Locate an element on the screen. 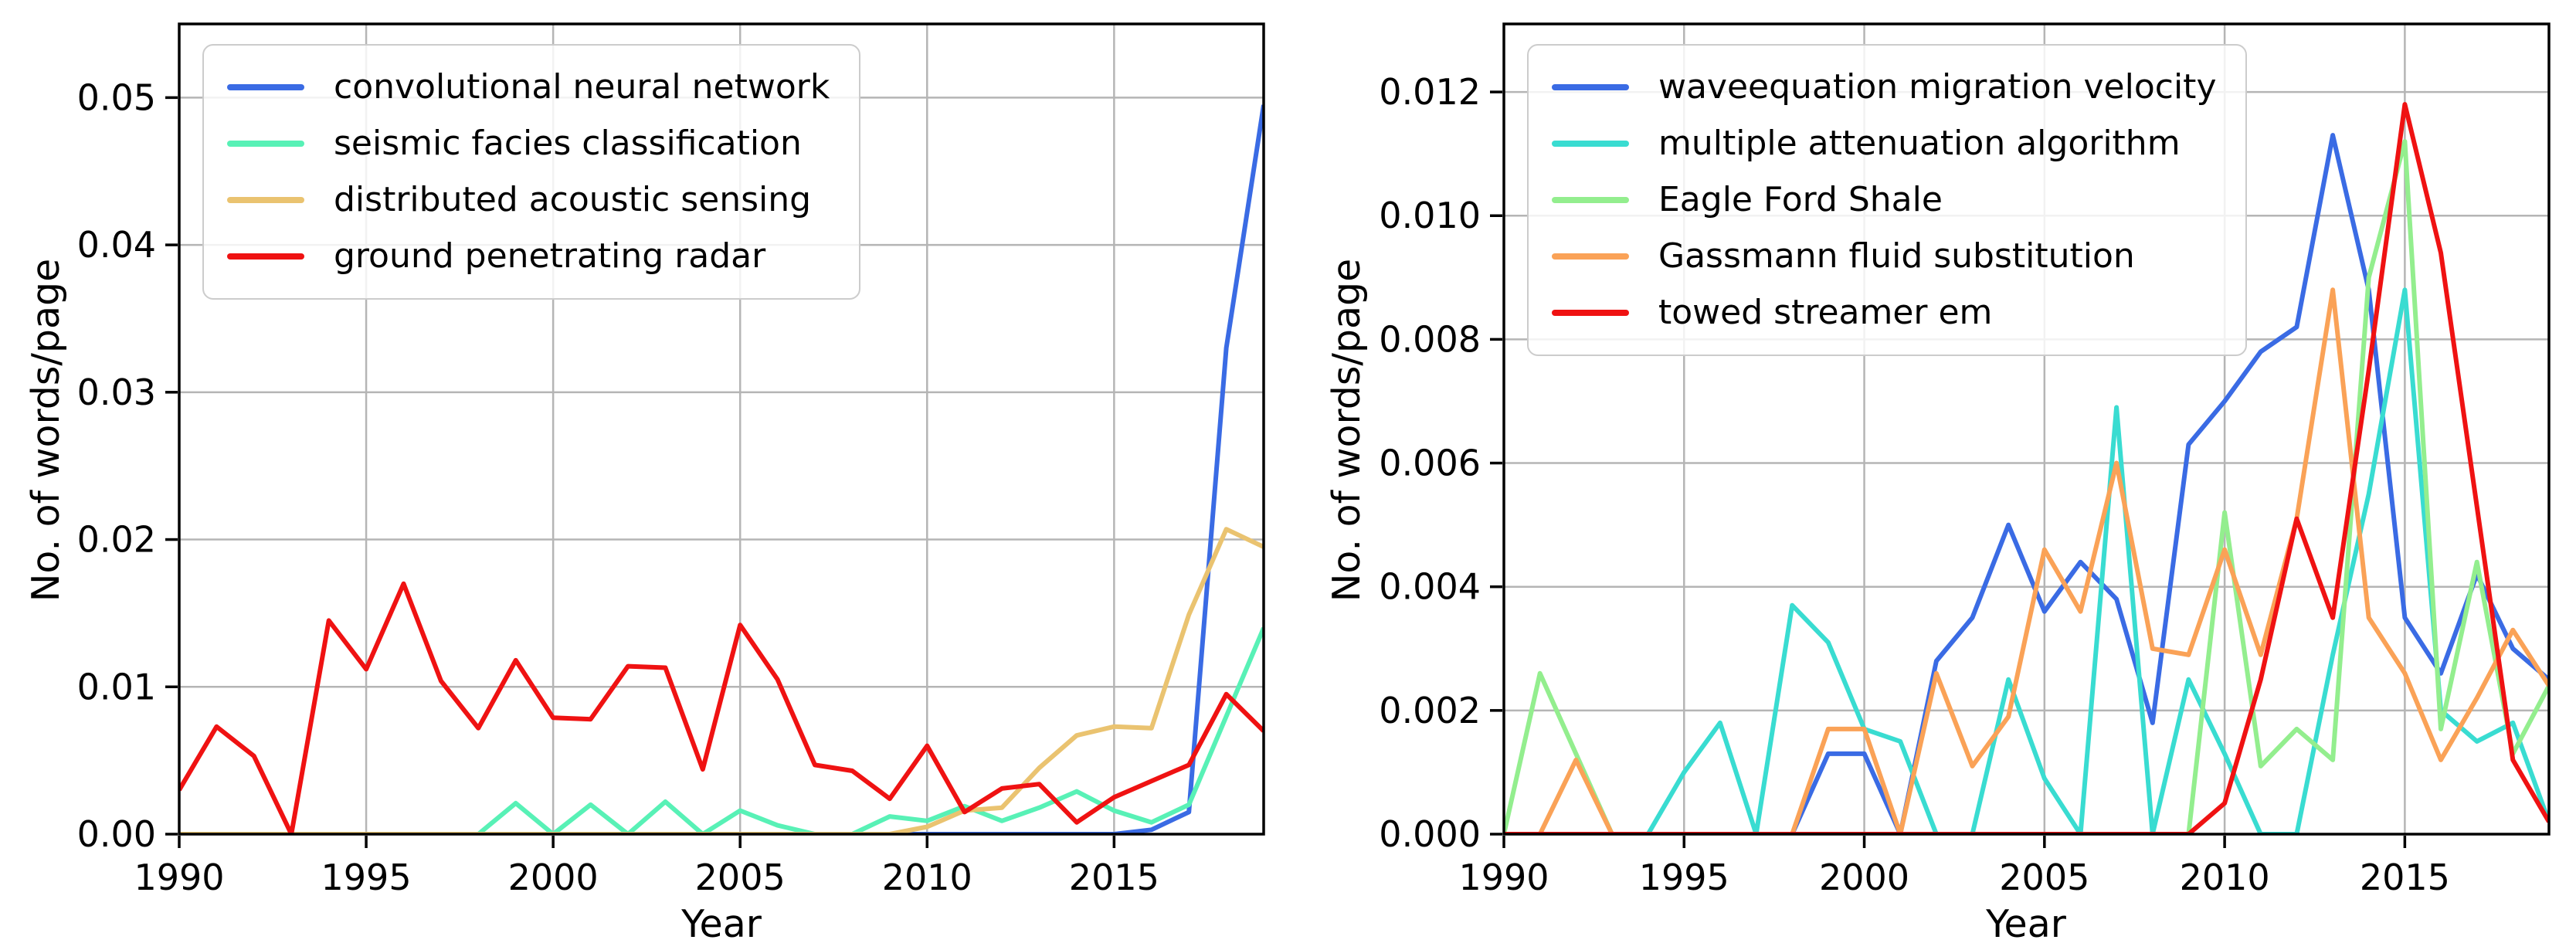 Image resolution: width=2576 pixels, height=950 pixels. y-tick-label: 0.02 is located at coordinates (116, 540).